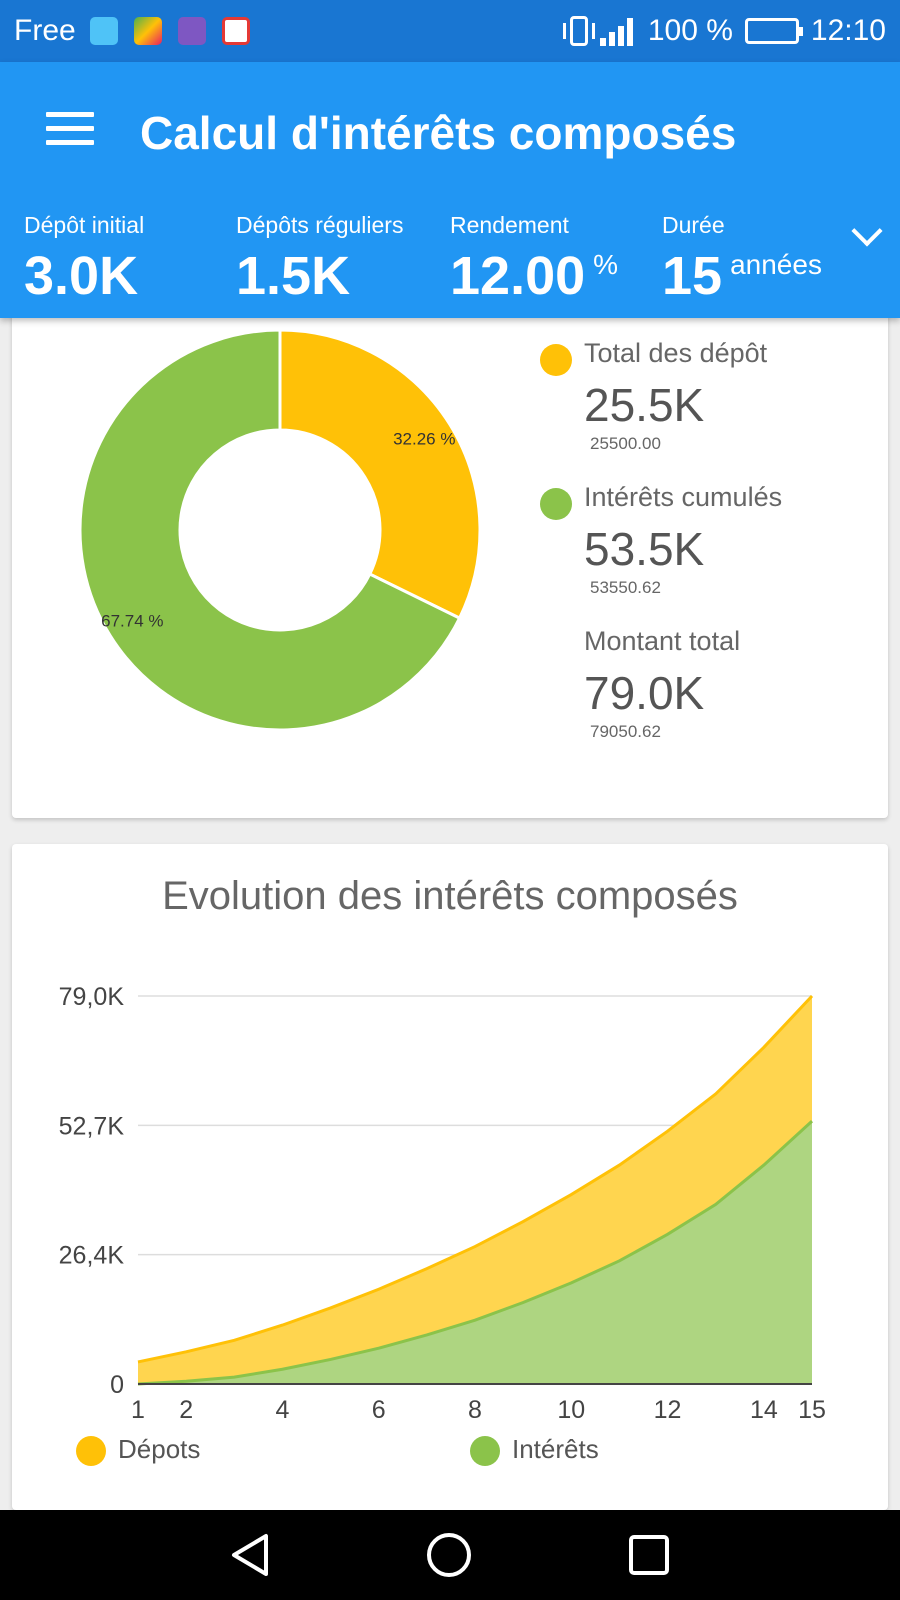  Describe the element at coordinates (617, 31) in the screenshot. I see `signal-icon` at that location.